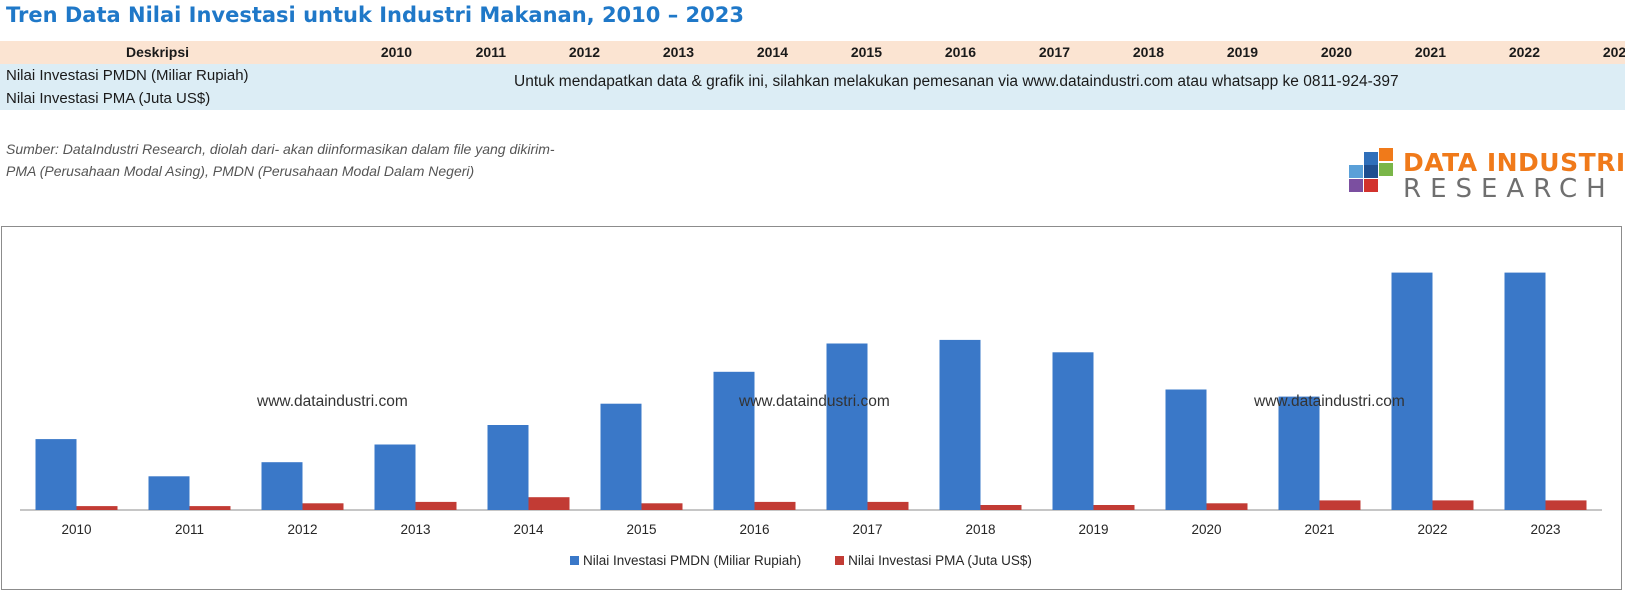 The image size is (1625, 593). I want to click on legend-label-pmdn: Nilai Investasi PMDN (Miliar Rupiah), so click(692, 560).